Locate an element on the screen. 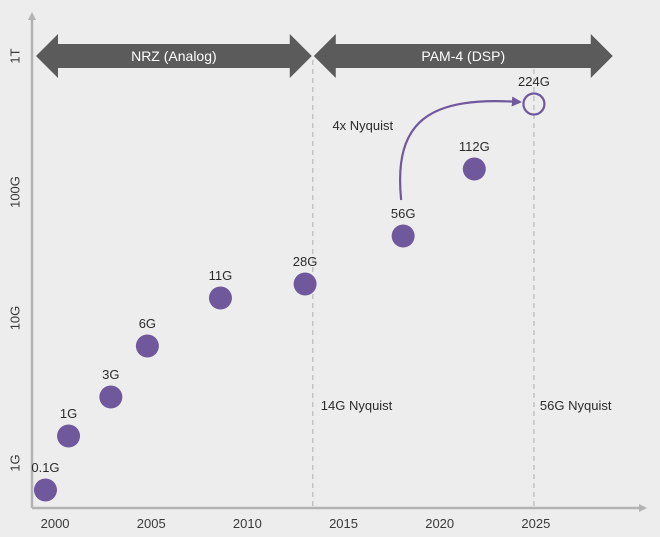 This screenshot has width=660, height=537. nyquist-arrow-label: 4x Nyquist is located at coordinates (362, 125).